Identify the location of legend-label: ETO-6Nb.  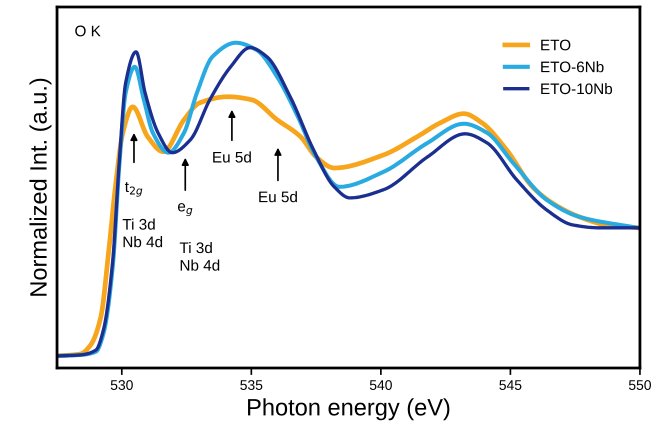
(572, 66).